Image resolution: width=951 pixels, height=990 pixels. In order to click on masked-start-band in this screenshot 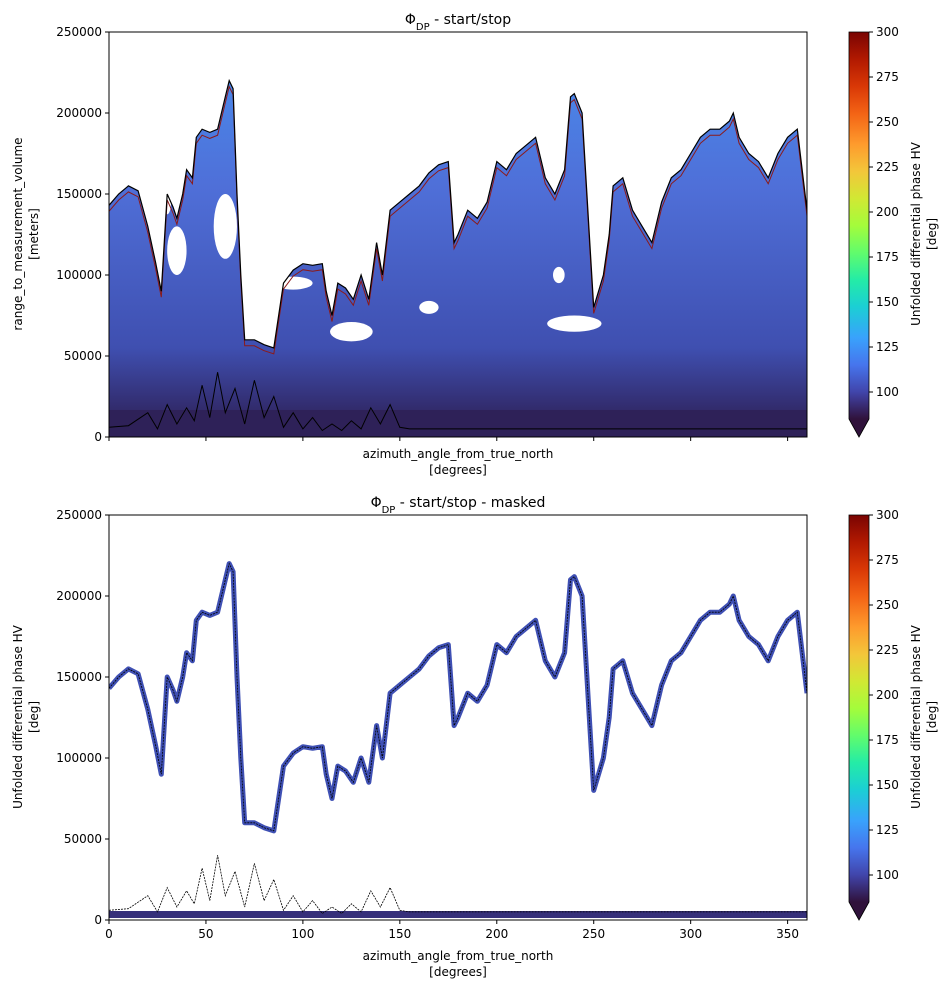, I will do `click(458, 914)`.